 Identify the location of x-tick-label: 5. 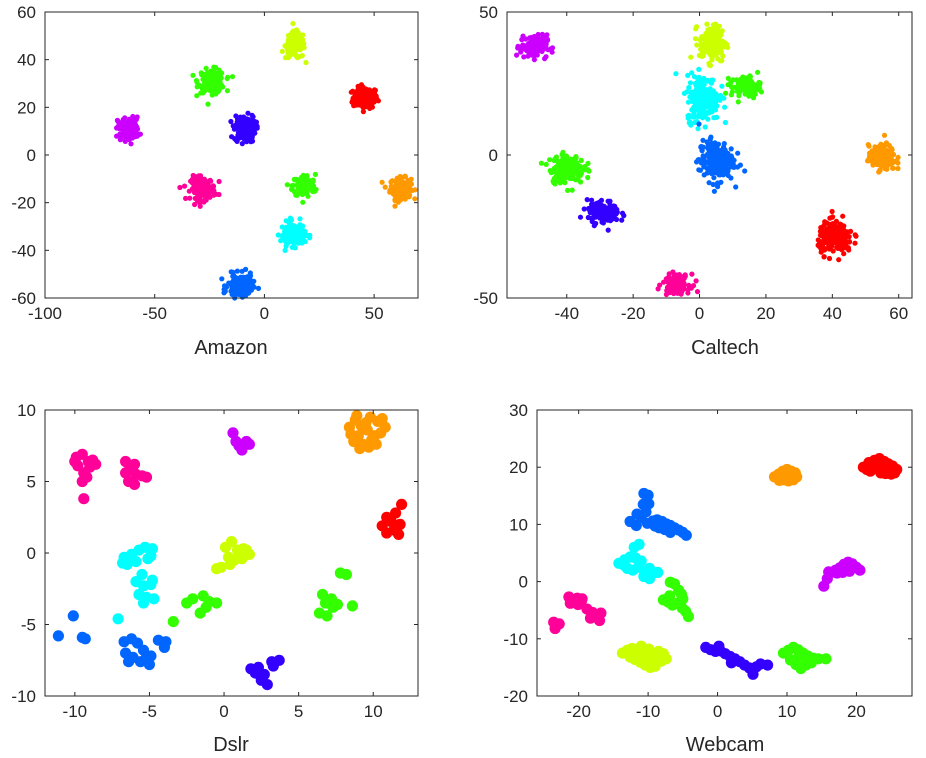
(298, 711).